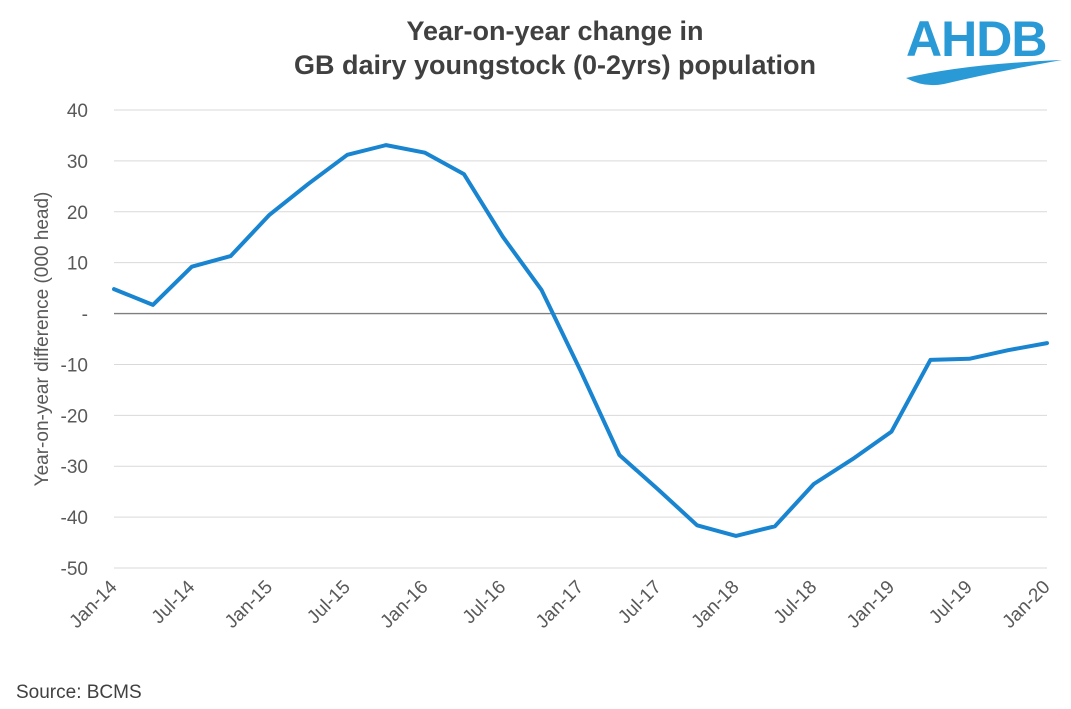  What do you see at coordinates (79, 692) in the screenshot?
I see `source-note: Source: BCMS` at bounding box center [79, 692].